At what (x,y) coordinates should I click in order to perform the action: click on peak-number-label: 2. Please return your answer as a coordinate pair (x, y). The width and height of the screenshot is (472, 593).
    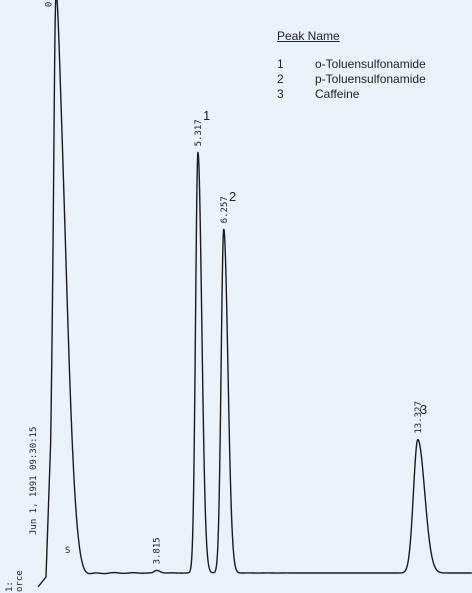
    Looking at the image, I should click on (233, 196).